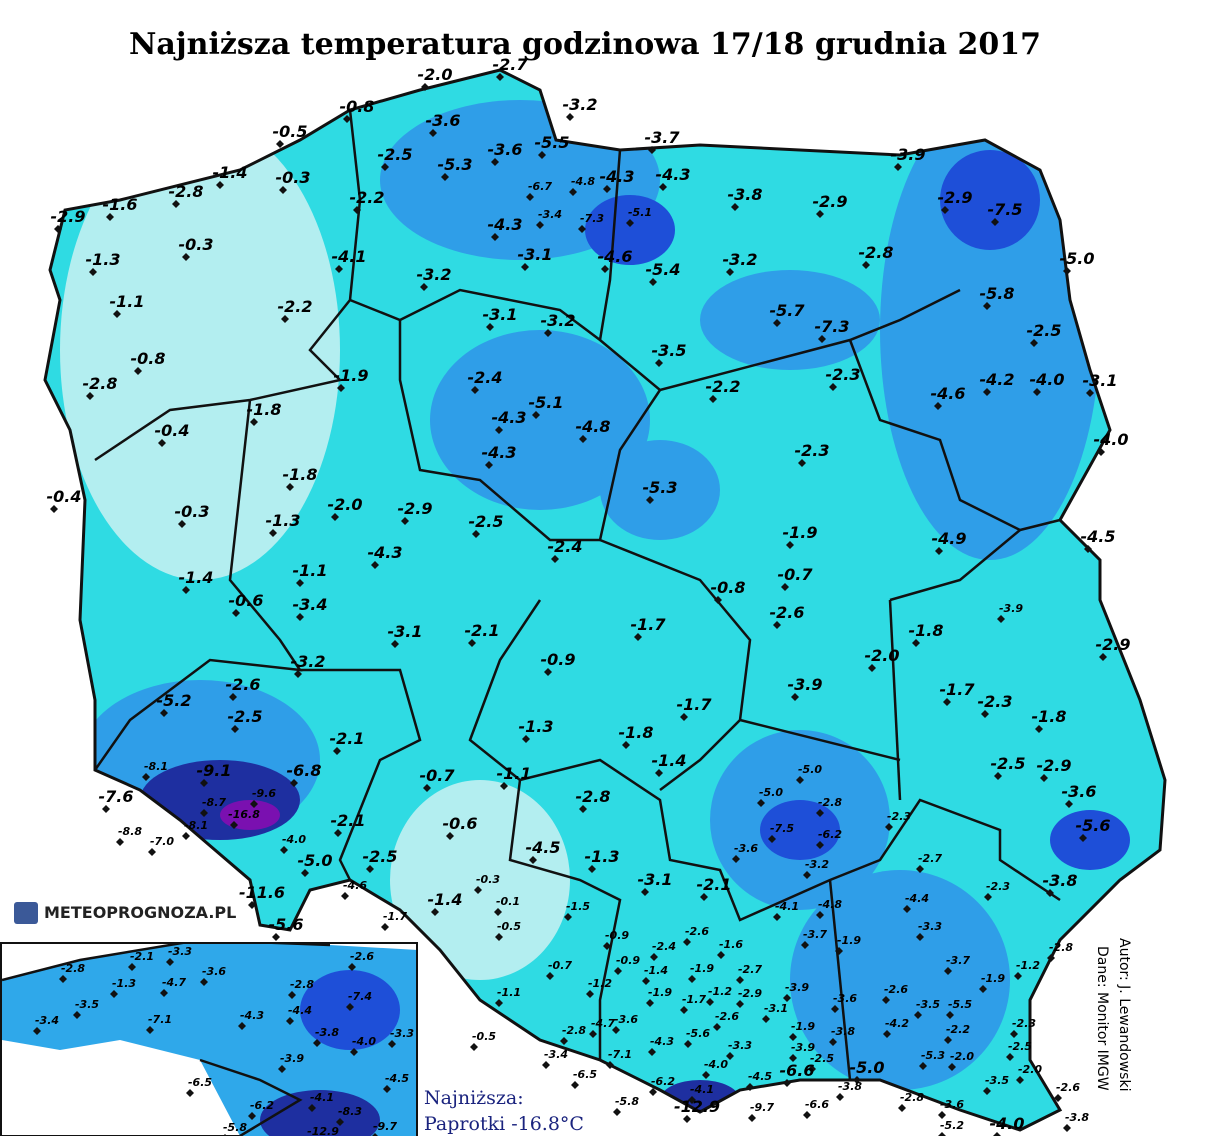  Describe the element at coordinates (550, 214) in the screenshot. I see `station-temperature: -3.4` at that location.